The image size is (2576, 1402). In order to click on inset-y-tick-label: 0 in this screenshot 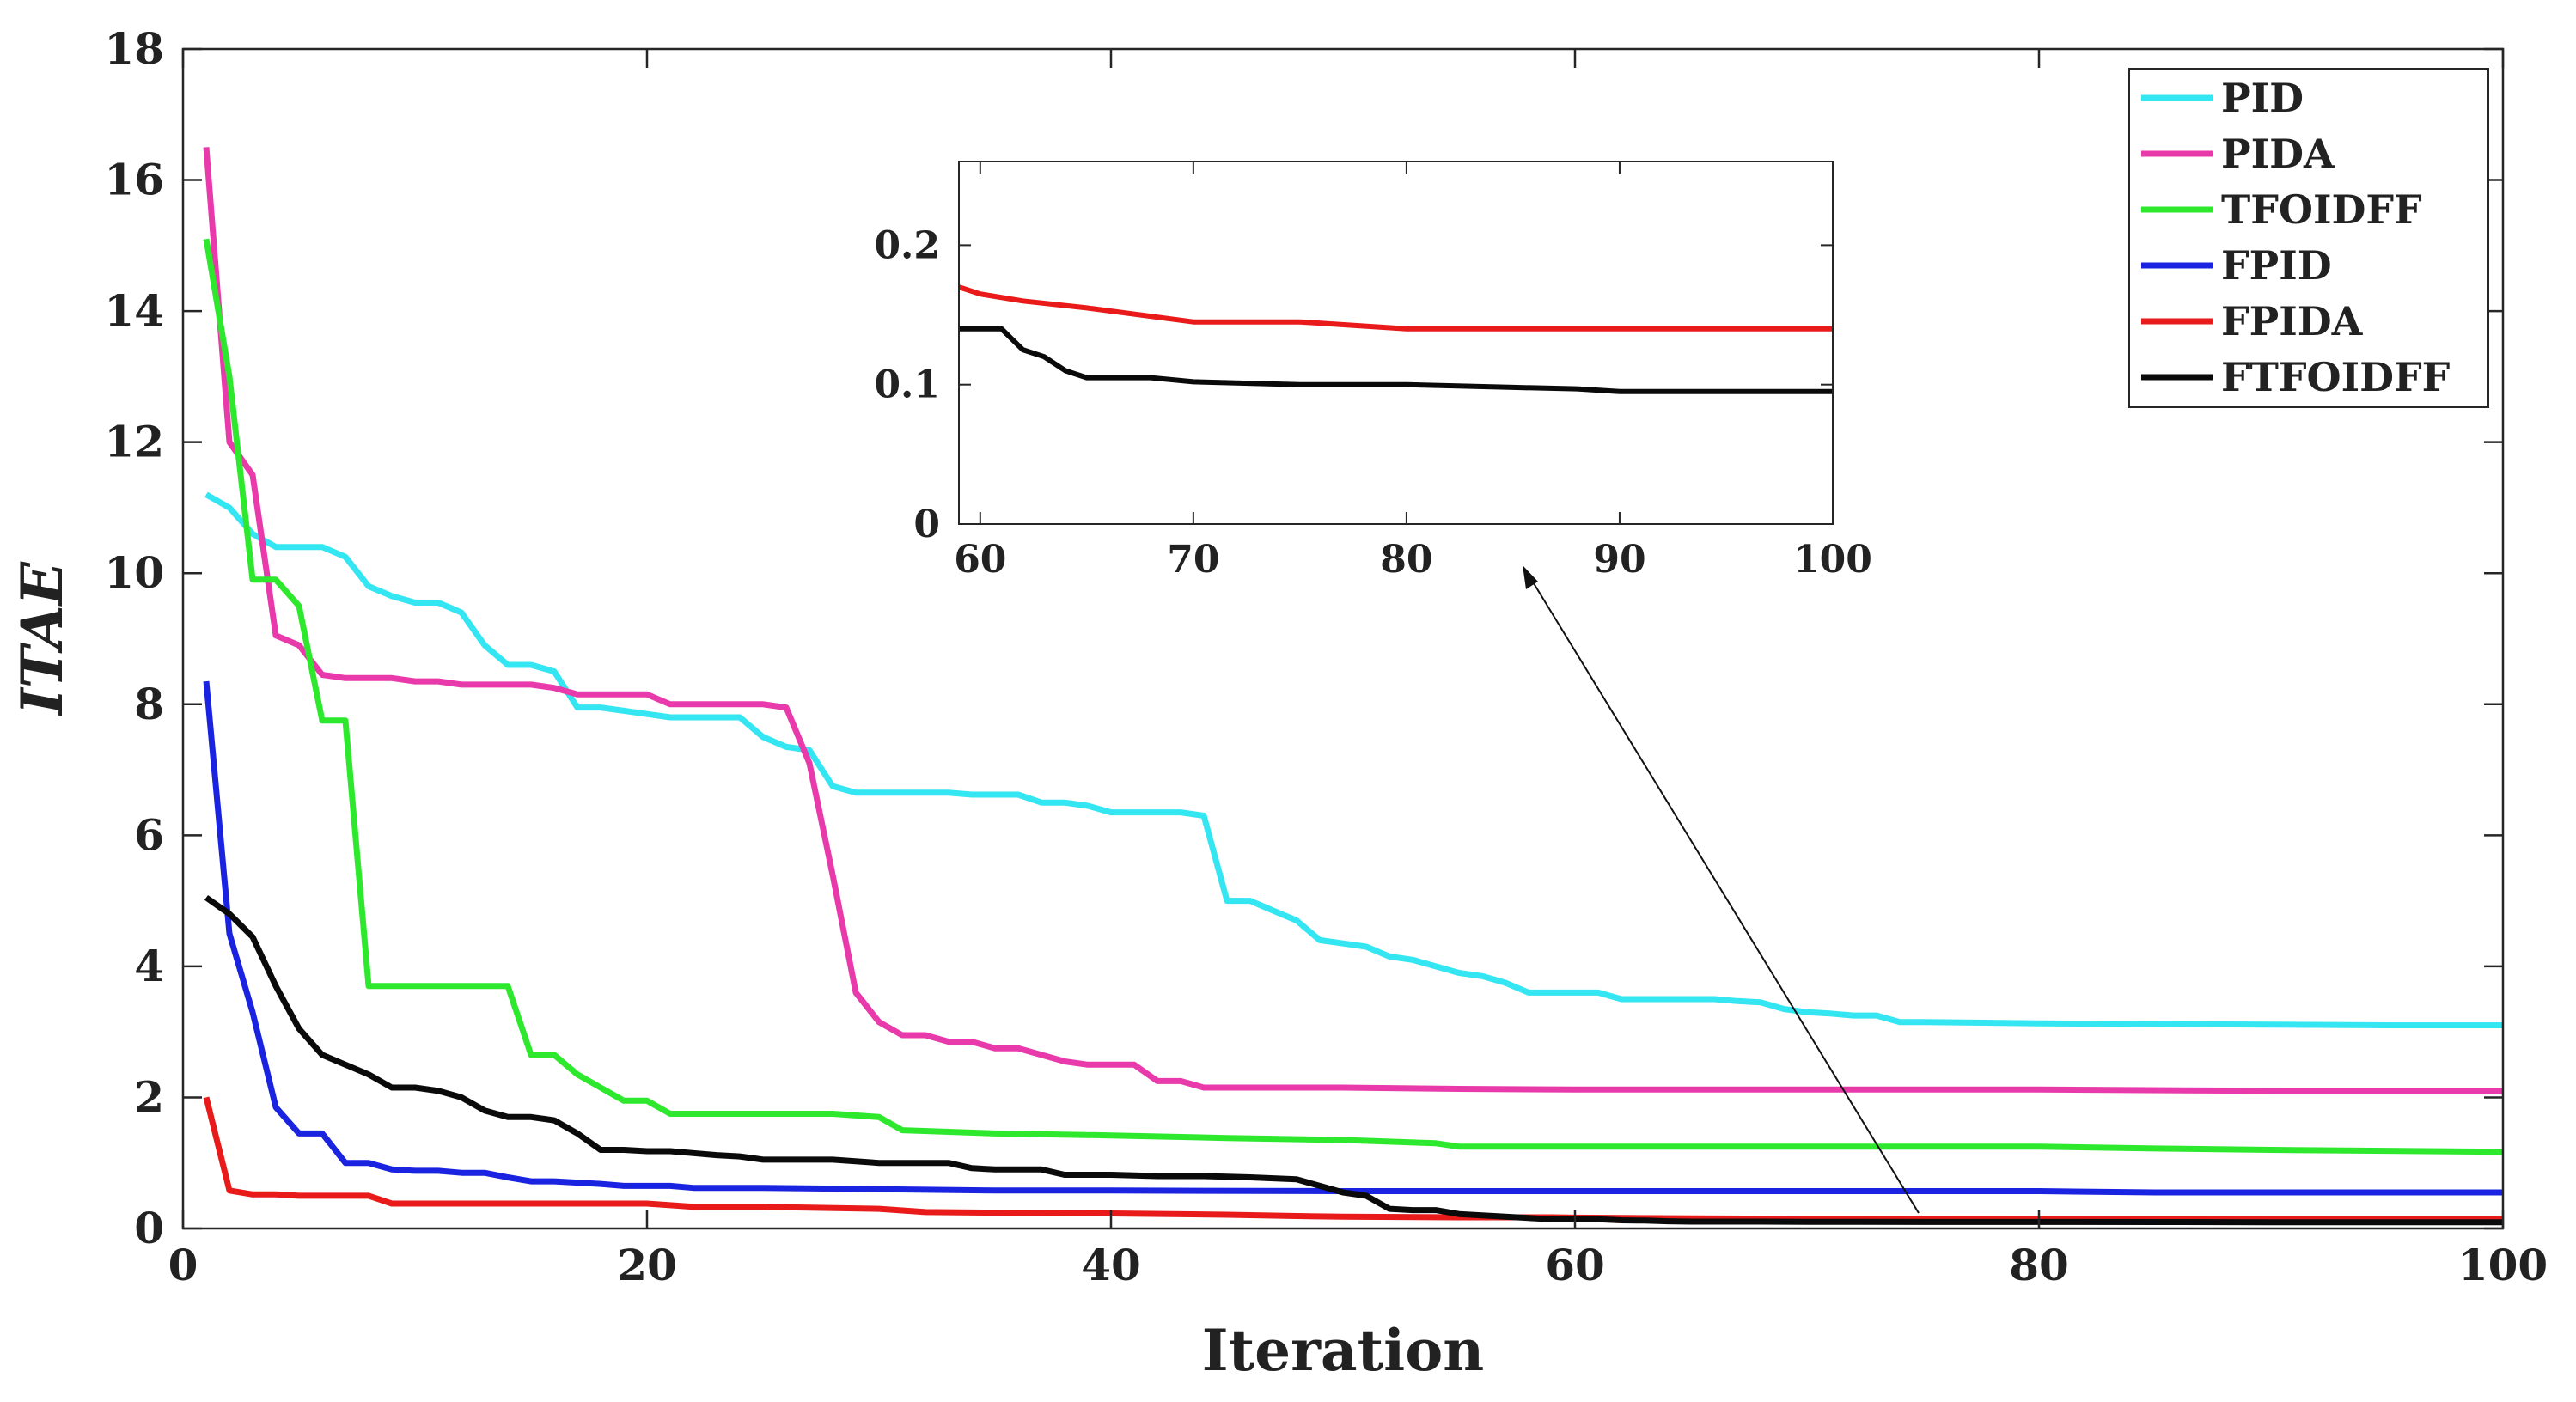, I will do `click(926, 524)`.